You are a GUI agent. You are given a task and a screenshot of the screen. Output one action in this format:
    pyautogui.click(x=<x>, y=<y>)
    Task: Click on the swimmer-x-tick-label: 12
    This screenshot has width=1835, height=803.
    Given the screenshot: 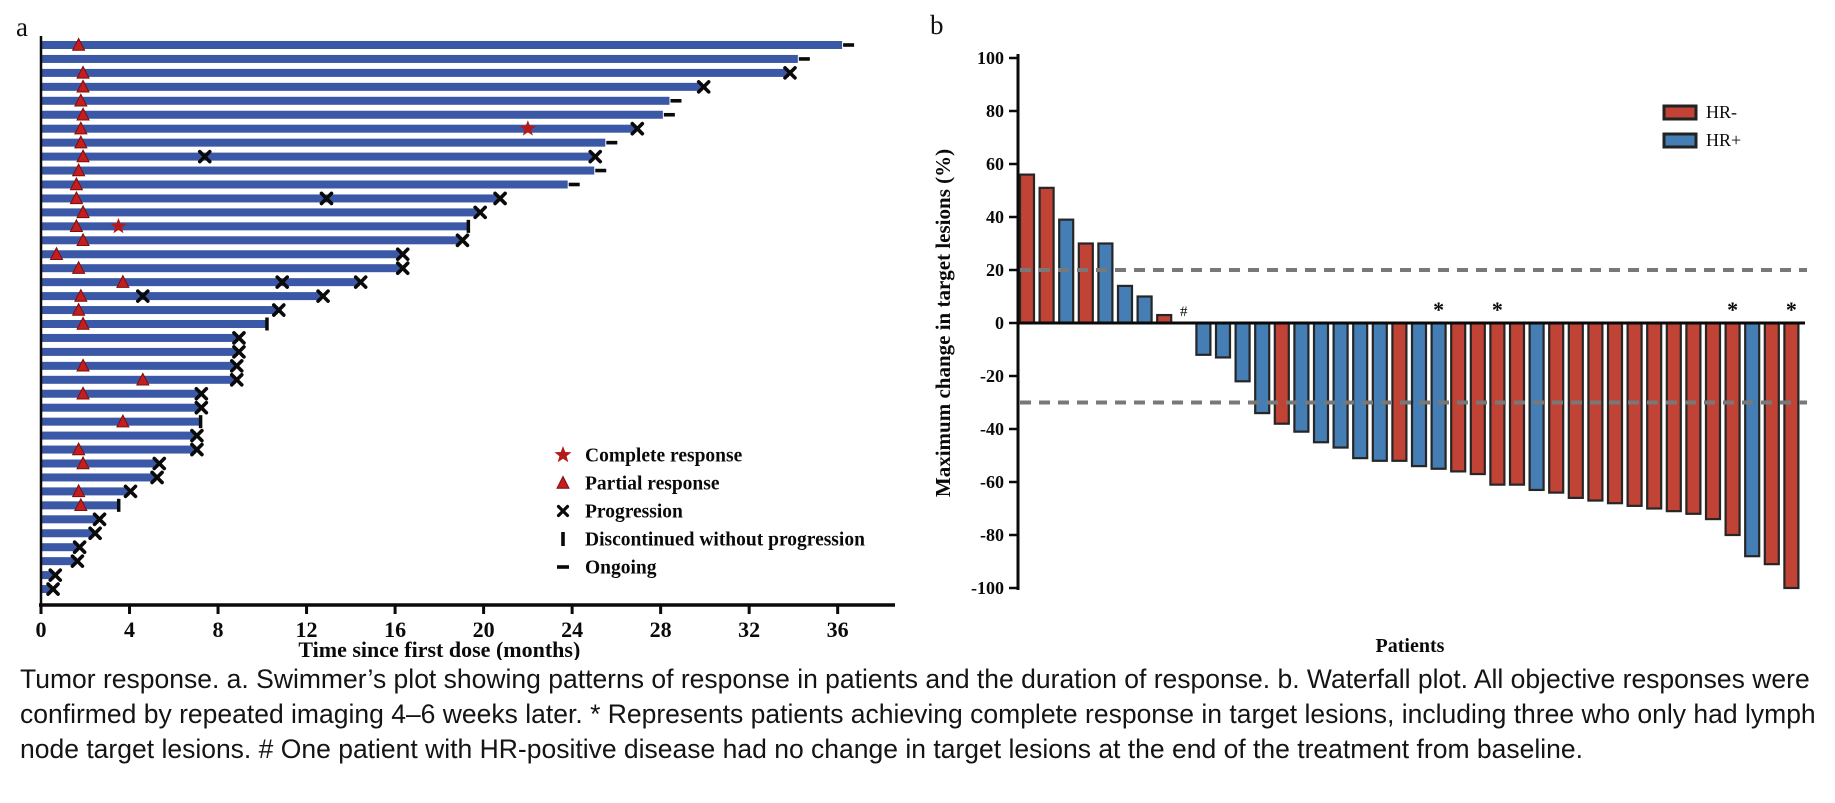 What is the action you would take?
    pyautogui.click(x=307, y=629)
    